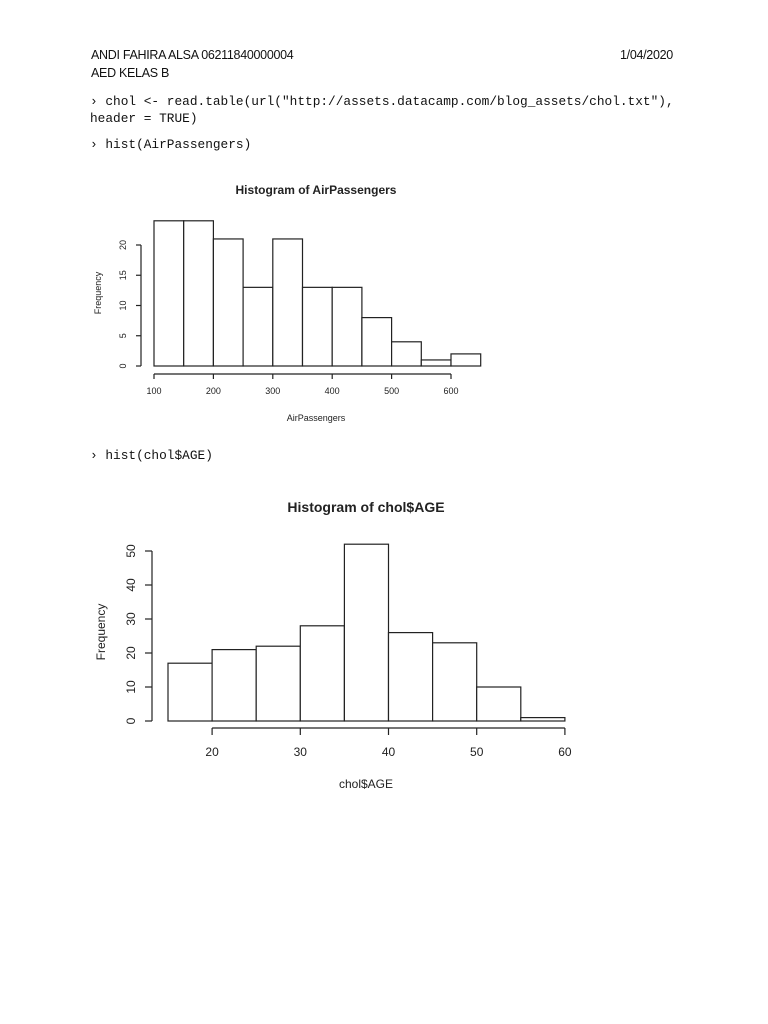 This screenshot has height=1024, width=768. What do you see at coordinates (272, 391) in the screenshot?
I see `x-tick-label: 300` at bounding box center [272, 391].